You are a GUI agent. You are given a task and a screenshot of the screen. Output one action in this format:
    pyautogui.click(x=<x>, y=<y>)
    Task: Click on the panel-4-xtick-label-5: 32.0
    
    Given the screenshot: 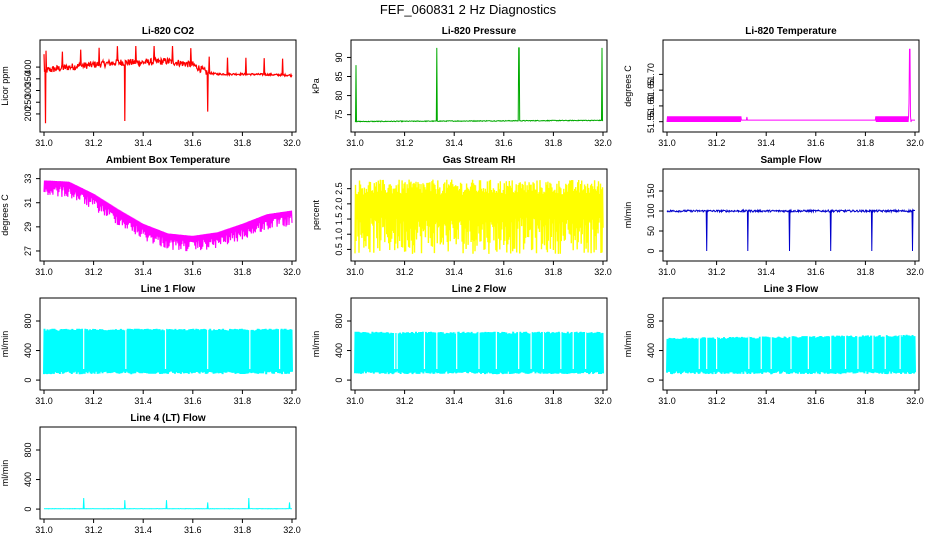 What is the action you would take?
    pyautogui.click(x=292, y=272)
    